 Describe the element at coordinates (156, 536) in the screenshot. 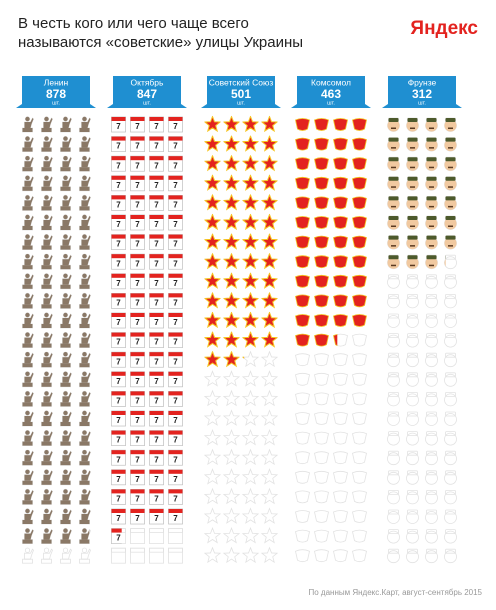

I see `icon-page` at that location.